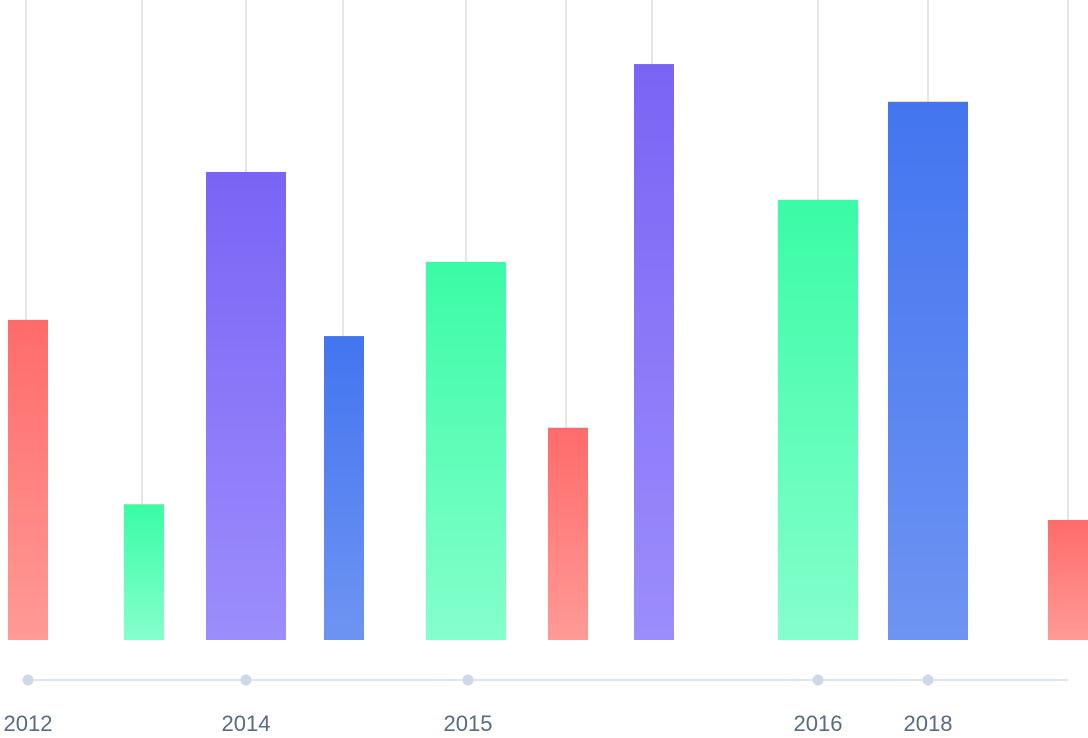 Image resolution: width=1088 pixels, height=738 pixels. Describe the element at coordinates (545, 680) in the screenshot. I see `timeline-axis` at that location.